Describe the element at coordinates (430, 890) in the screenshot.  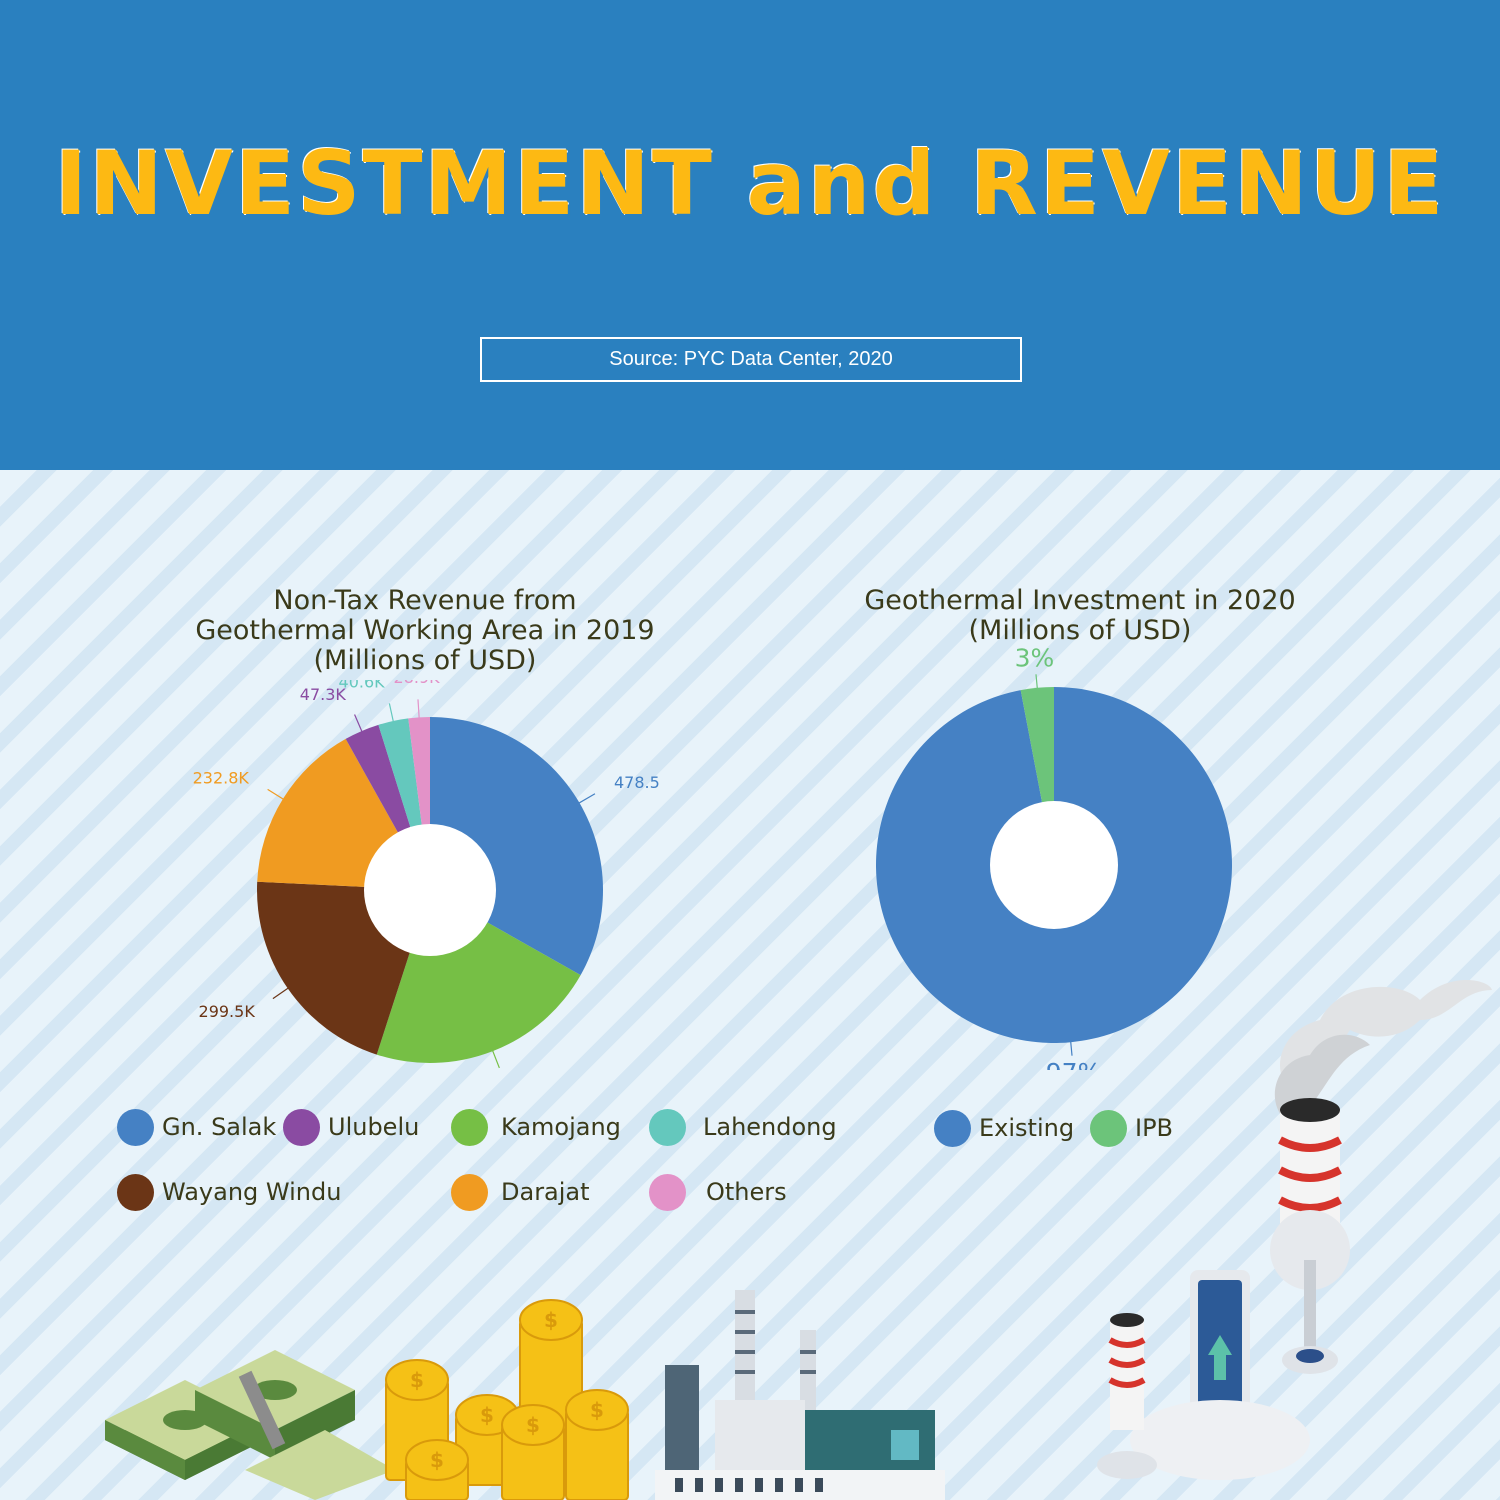
I see `chart1-center-hole` at that location.